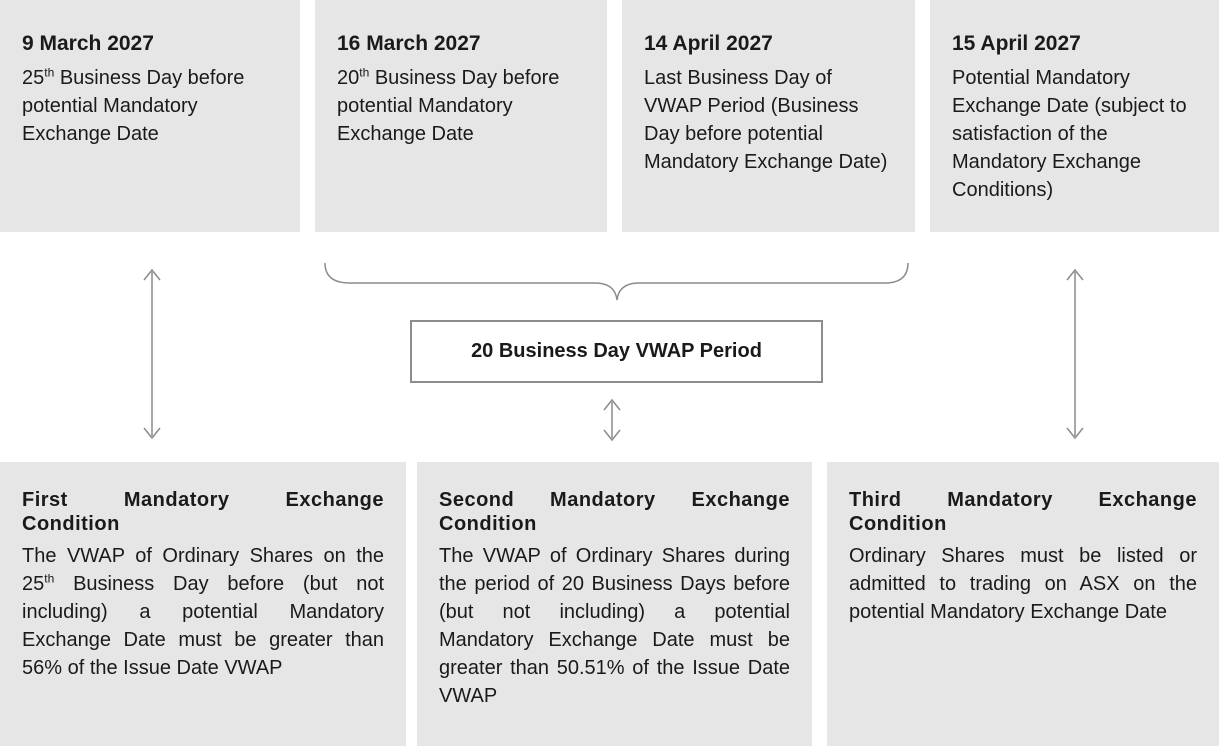  Describe the element at coordinates (1023, 512) in the screenshot. I see `condition-title: Third Mandatory Exchange Condition` at that location.